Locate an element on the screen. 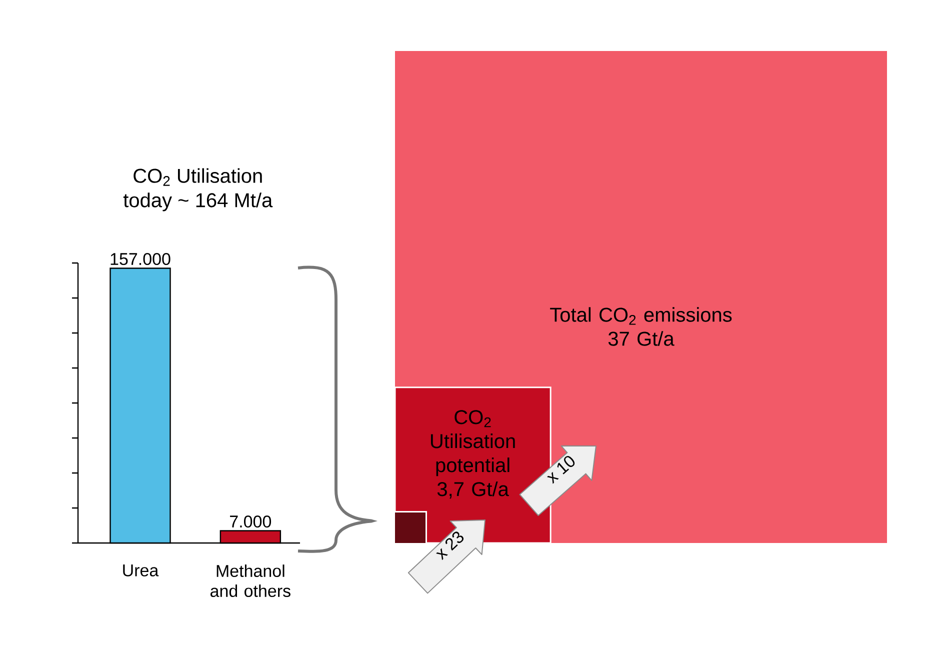 The width and height of the screenshot is (933, 657). x-tick-label: Urea is located at coordinates (141, 570).